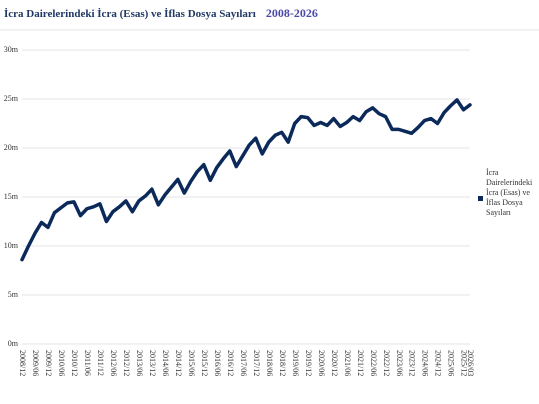 The image size is (539, 404). I want to click on x-tick-label: 2017/12, so click(256, 363).